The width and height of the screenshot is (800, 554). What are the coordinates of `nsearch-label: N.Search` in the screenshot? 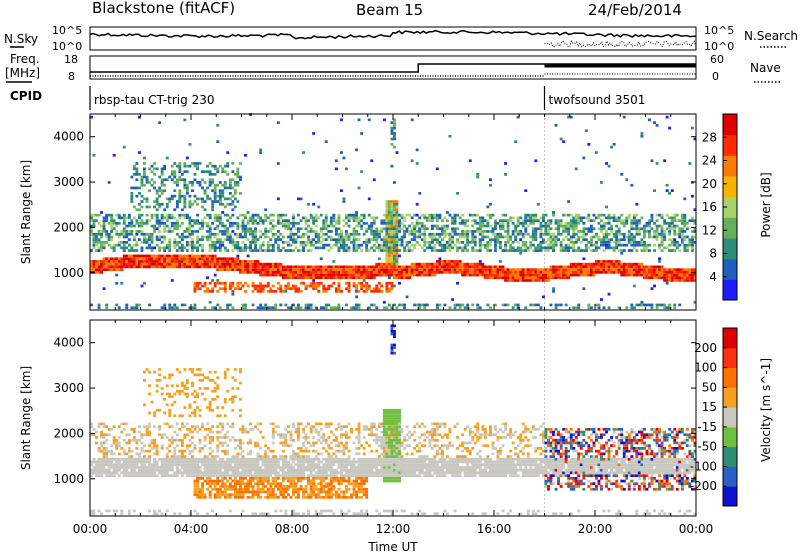 It's located at (771, 36).